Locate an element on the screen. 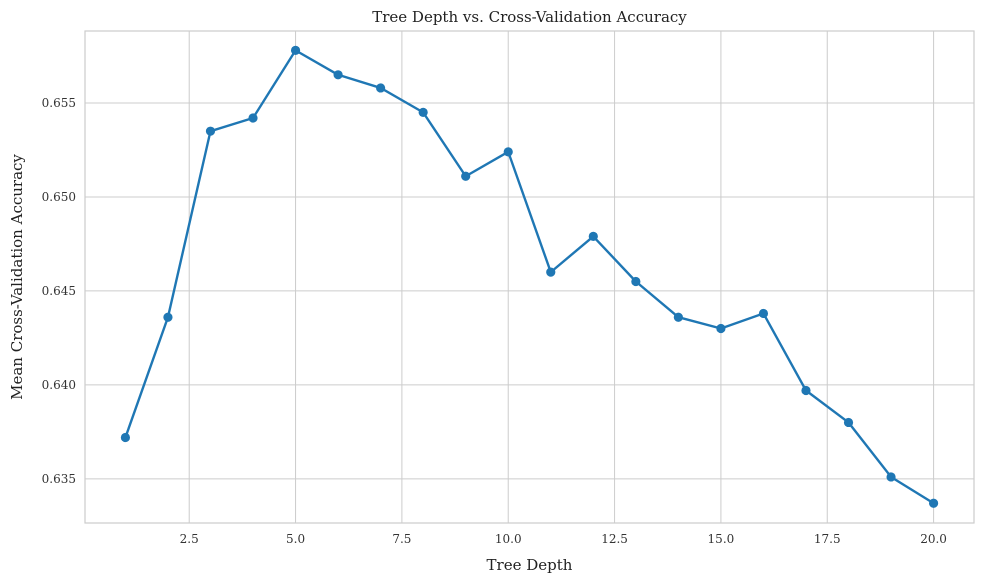 The width and height of the screenshot is (984, 584). x-tick-label: 2.5 is located at coordinates (189, 539).